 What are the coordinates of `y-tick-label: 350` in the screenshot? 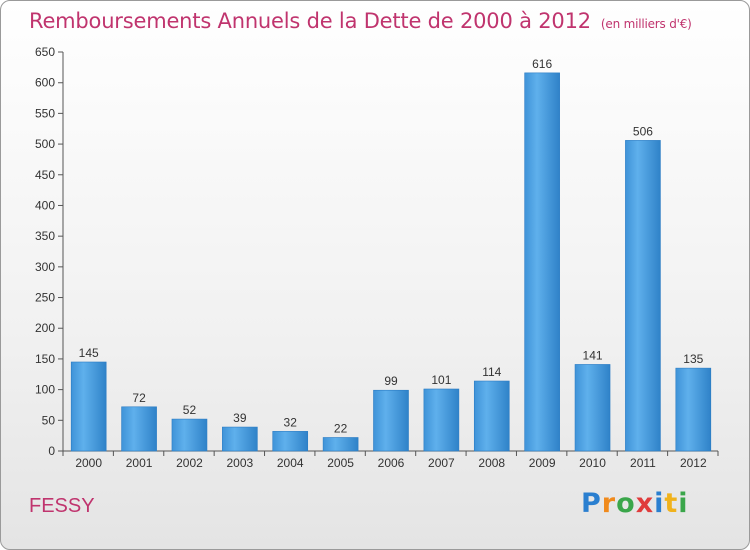 It's located at (45, 236).